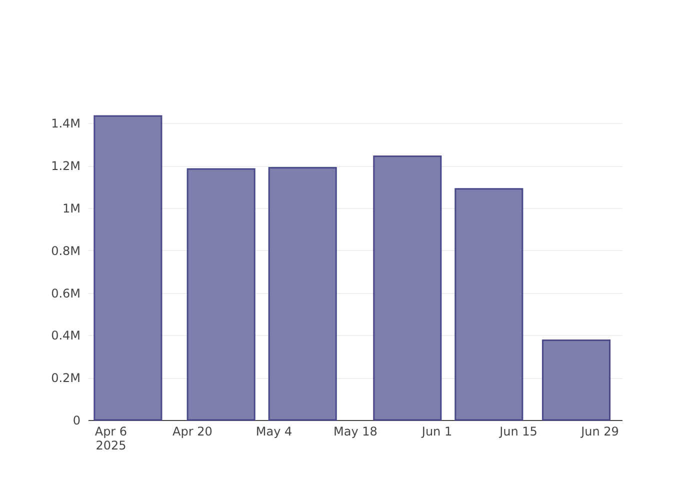  Describe the element at coordinates (65, 335) in the screenshot. I see `y-tick-label: 0.4M` at that location.